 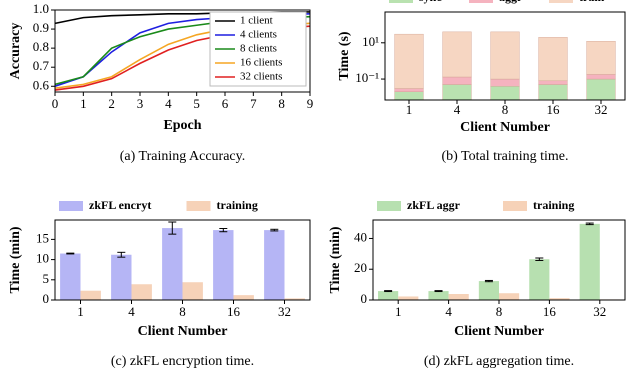 I want to click on caption: (a) Training Accuracy., so click(x=182, y=156).